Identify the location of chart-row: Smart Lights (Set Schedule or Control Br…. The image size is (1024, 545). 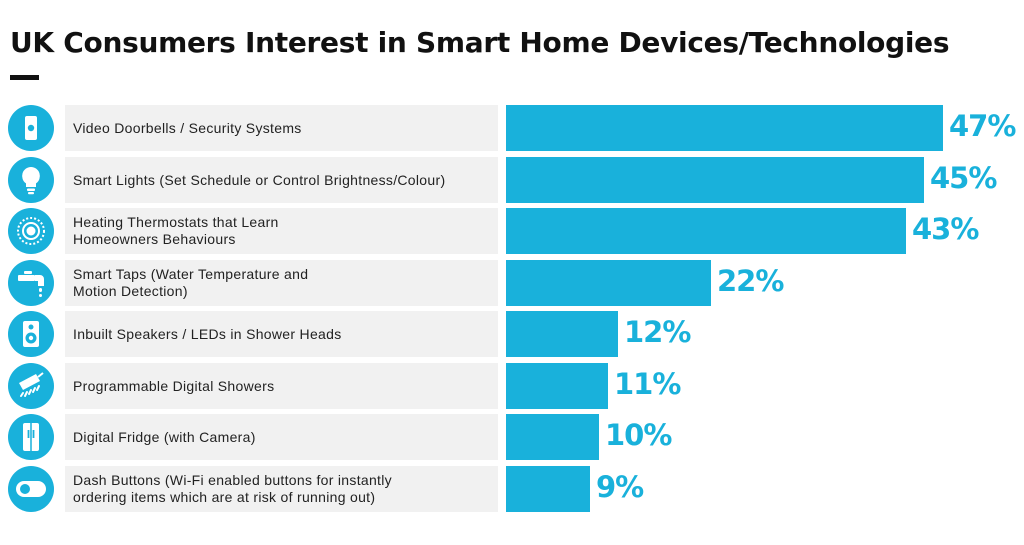
(512, 180).